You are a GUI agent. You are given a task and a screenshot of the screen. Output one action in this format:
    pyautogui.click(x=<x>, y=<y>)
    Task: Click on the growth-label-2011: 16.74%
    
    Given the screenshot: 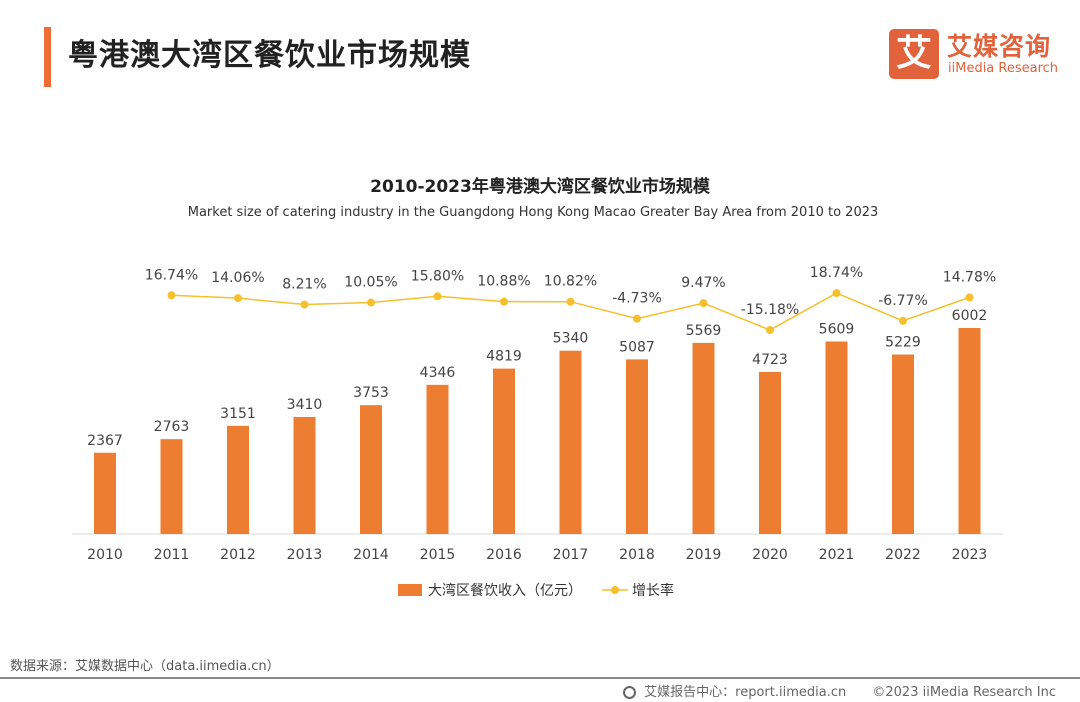 What is the action you would take?
    pyautogui.click(x=171, y=275)
    